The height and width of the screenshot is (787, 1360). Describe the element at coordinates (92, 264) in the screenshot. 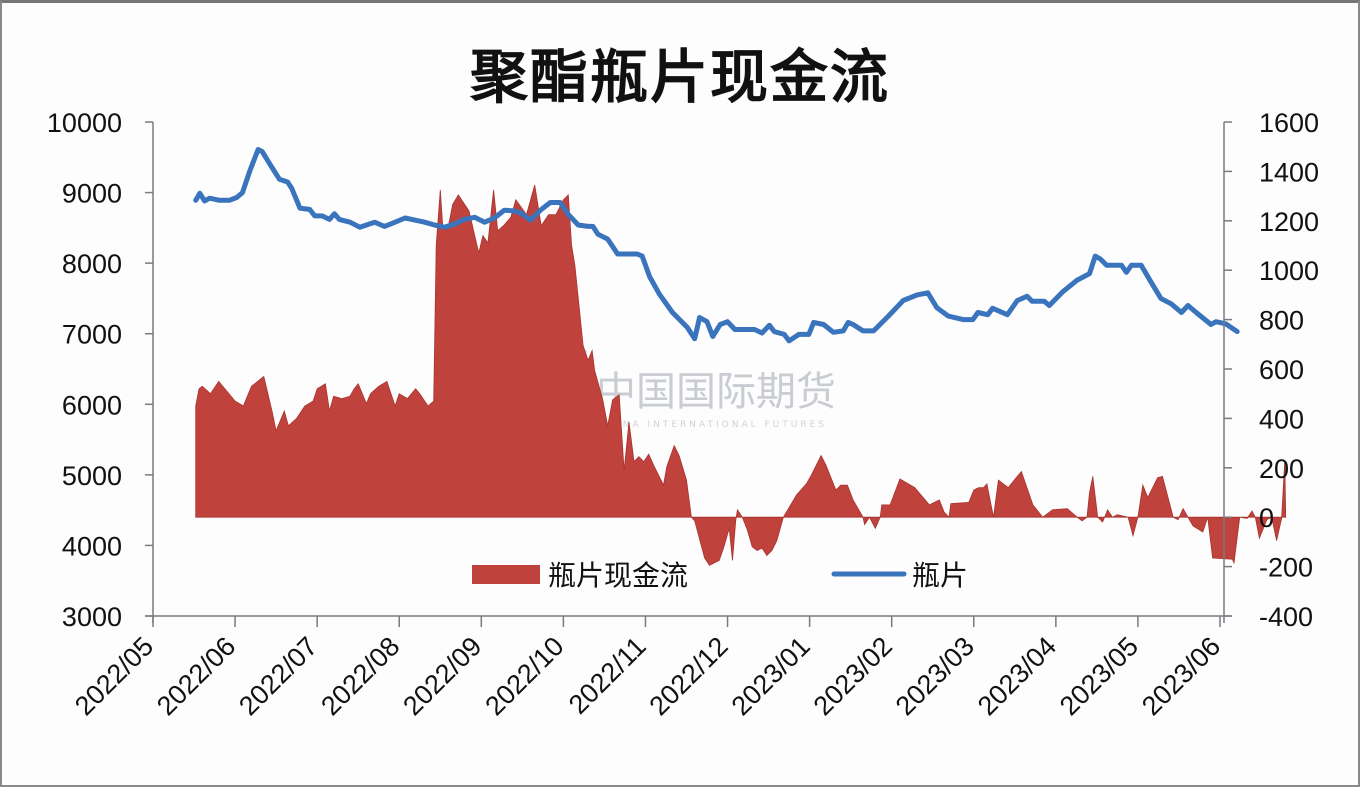

I see `left-axis-tick-label: 8000` at that location.